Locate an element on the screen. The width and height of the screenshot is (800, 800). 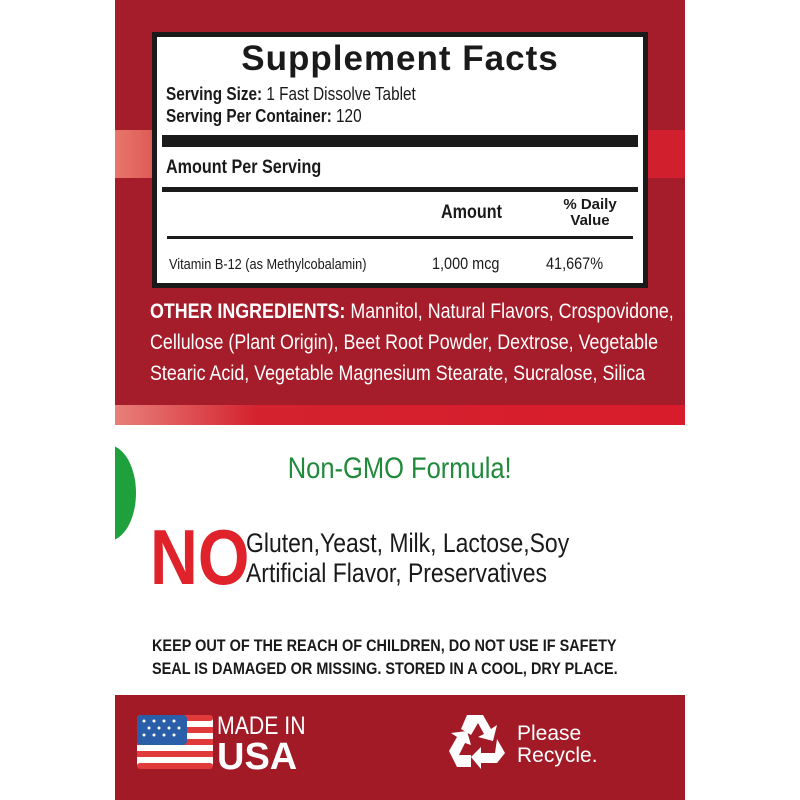
ingredients-label: OTHER INGREDIENTS: is located at coordinates (248, 311).